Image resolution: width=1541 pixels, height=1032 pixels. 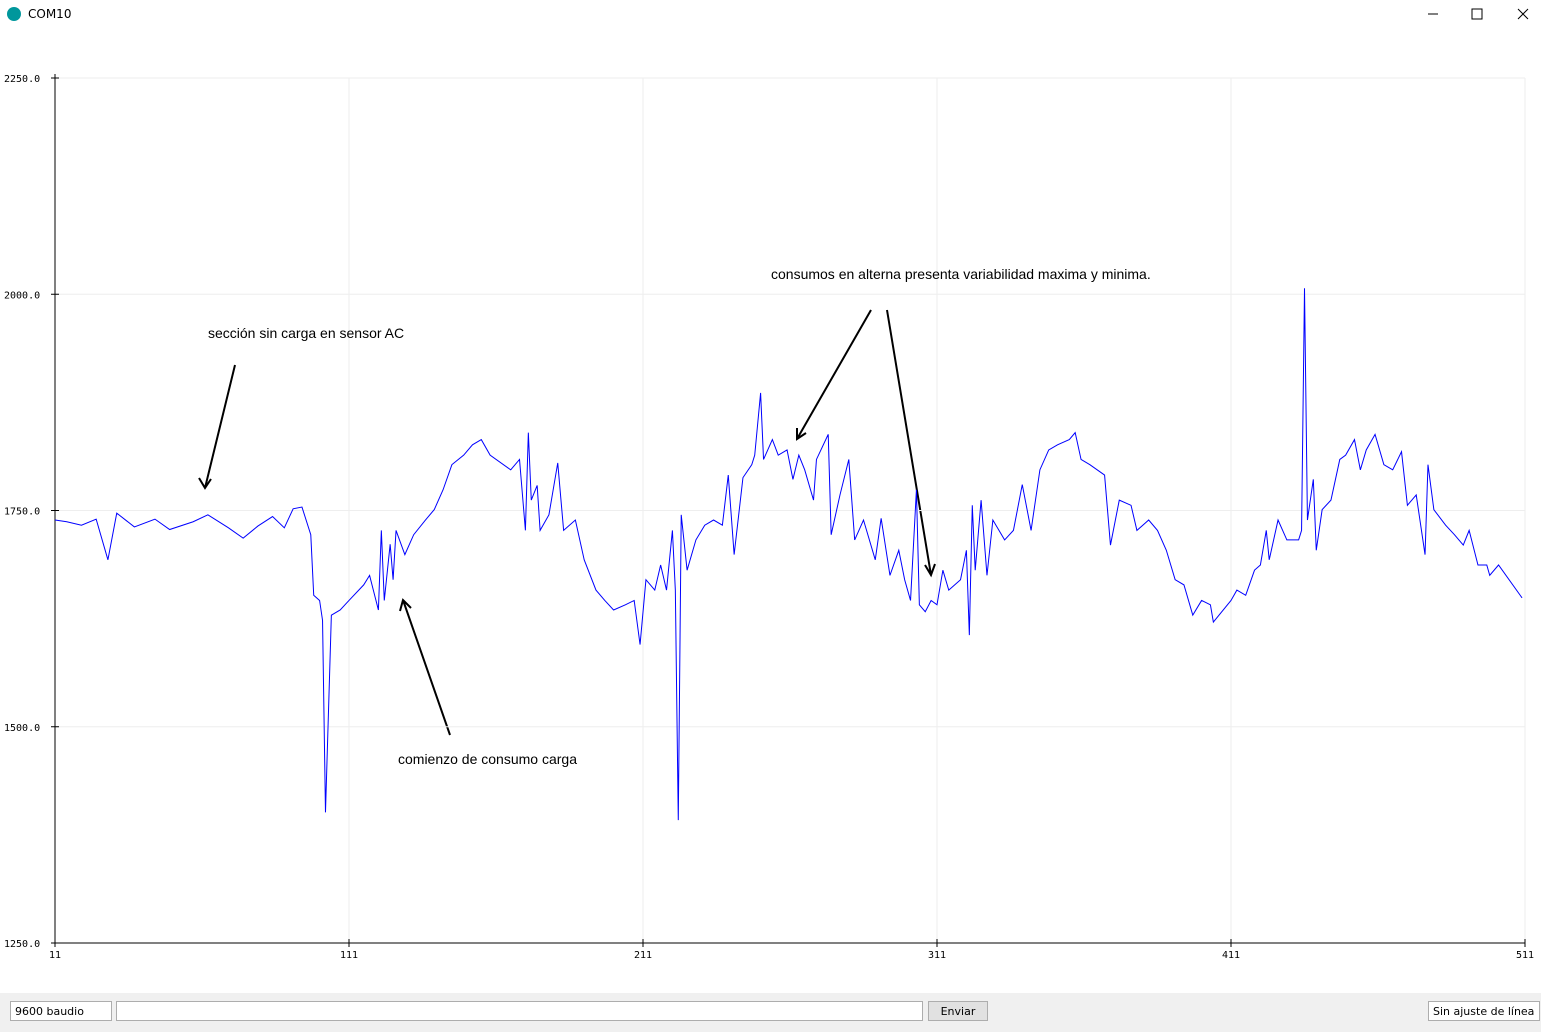 I want to click on send-button: Enviar, so click(x=958, y=1011).